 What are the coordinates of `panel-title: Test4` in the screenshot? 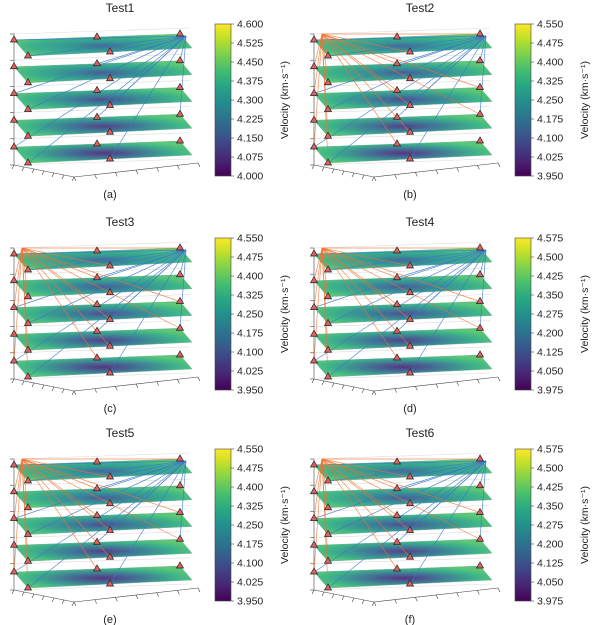 It's located at (420, 222).